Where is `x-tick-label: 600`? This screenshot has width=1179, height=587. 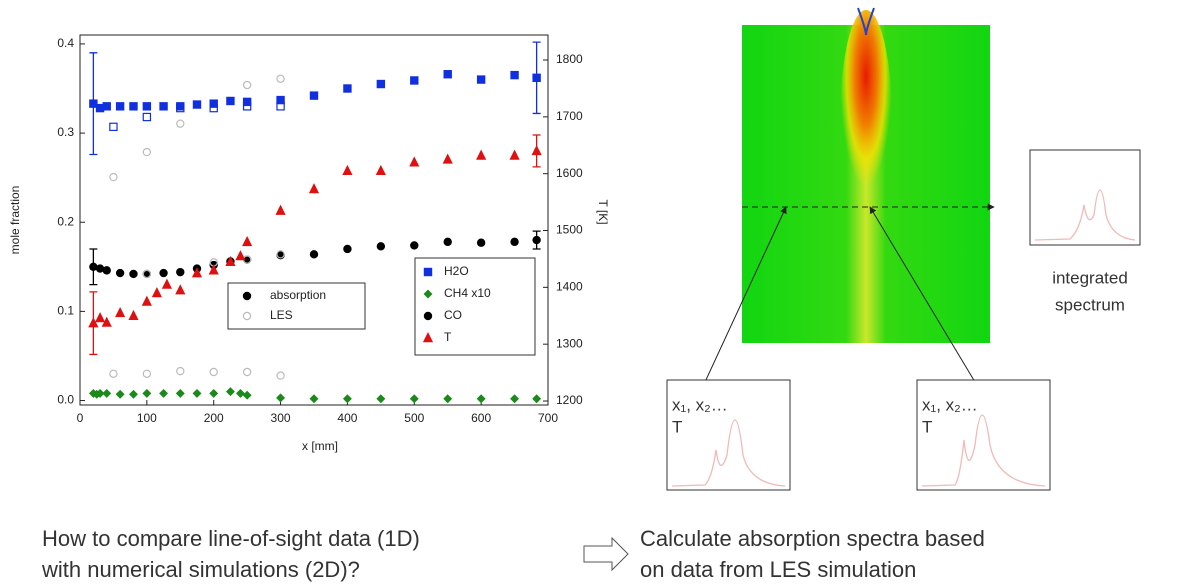 x-tick-label: 600 is located at coordinates (481, 418).